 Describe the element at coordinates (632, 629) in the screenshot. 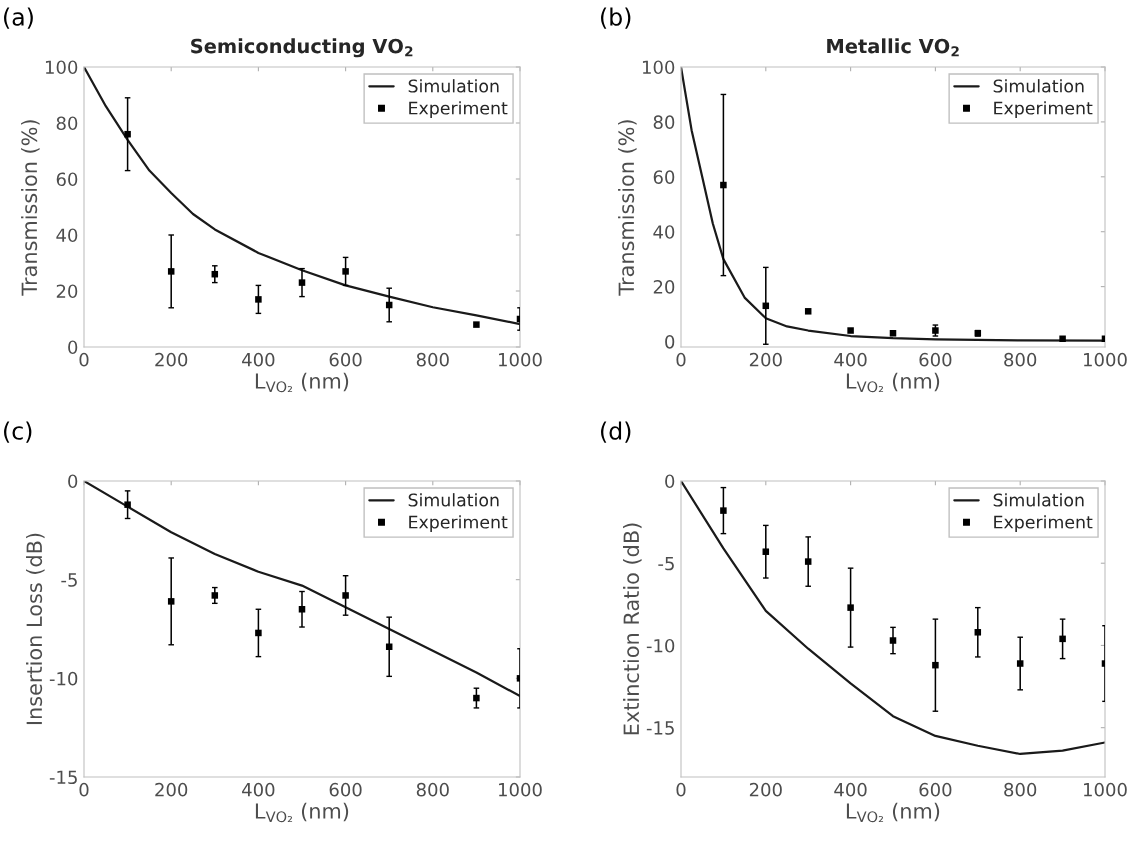

I see `y-axis-title: Extinction Ratio (dB)` at that location.